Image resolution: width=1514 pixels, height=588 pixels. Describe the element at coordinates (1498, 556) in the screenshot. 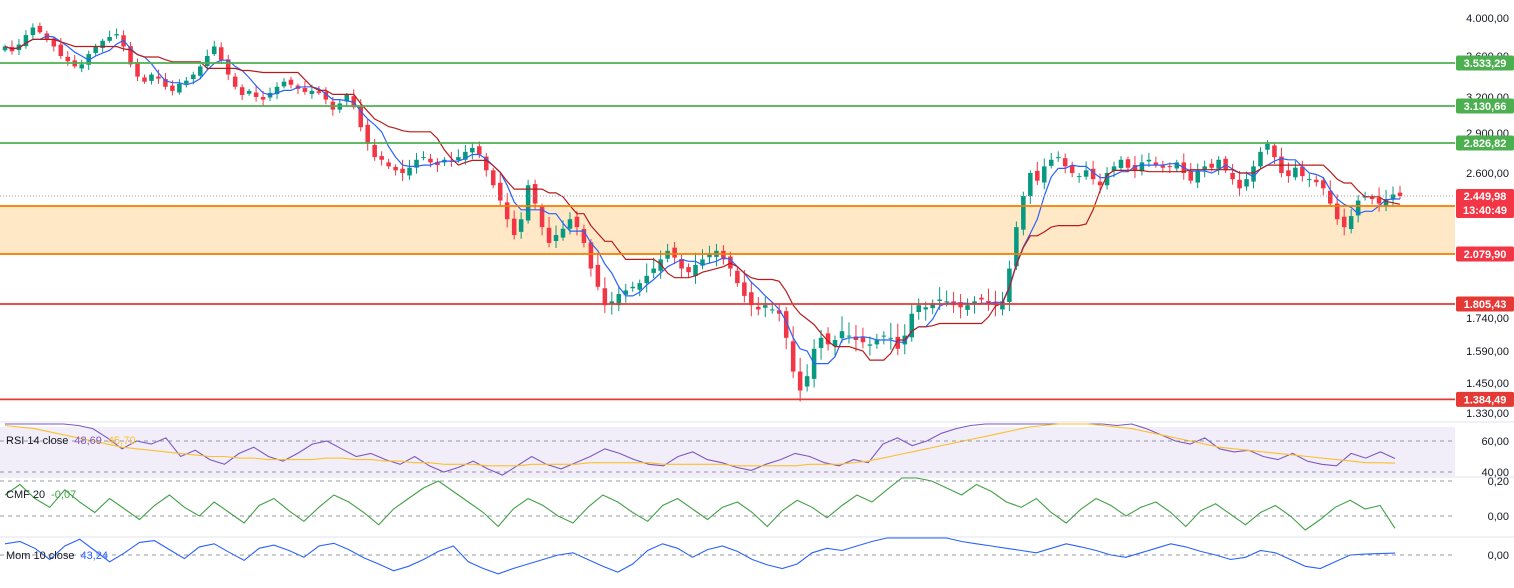

I see `mom-tick-label-0: 0,00` at that location.